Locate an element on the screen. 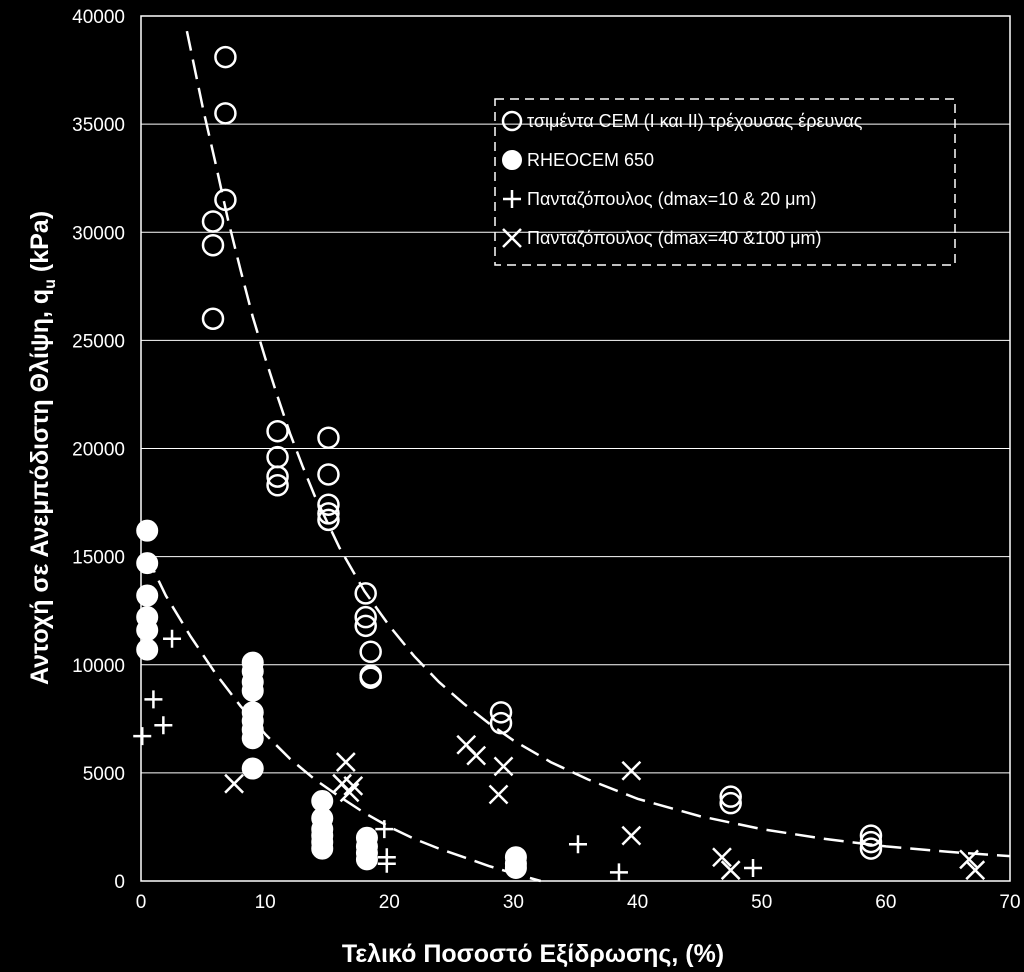 This screenshot has width=1024, height=972. x-tick-label: 30 is located at coordinates (513, 902).